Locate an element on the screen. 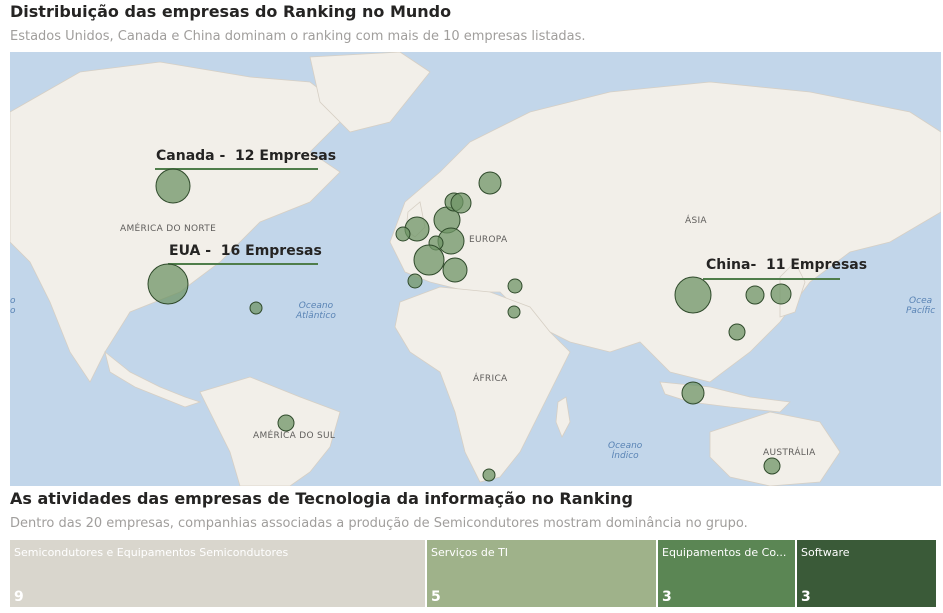  bubble-switzerland is located at coordinates (455, 270).